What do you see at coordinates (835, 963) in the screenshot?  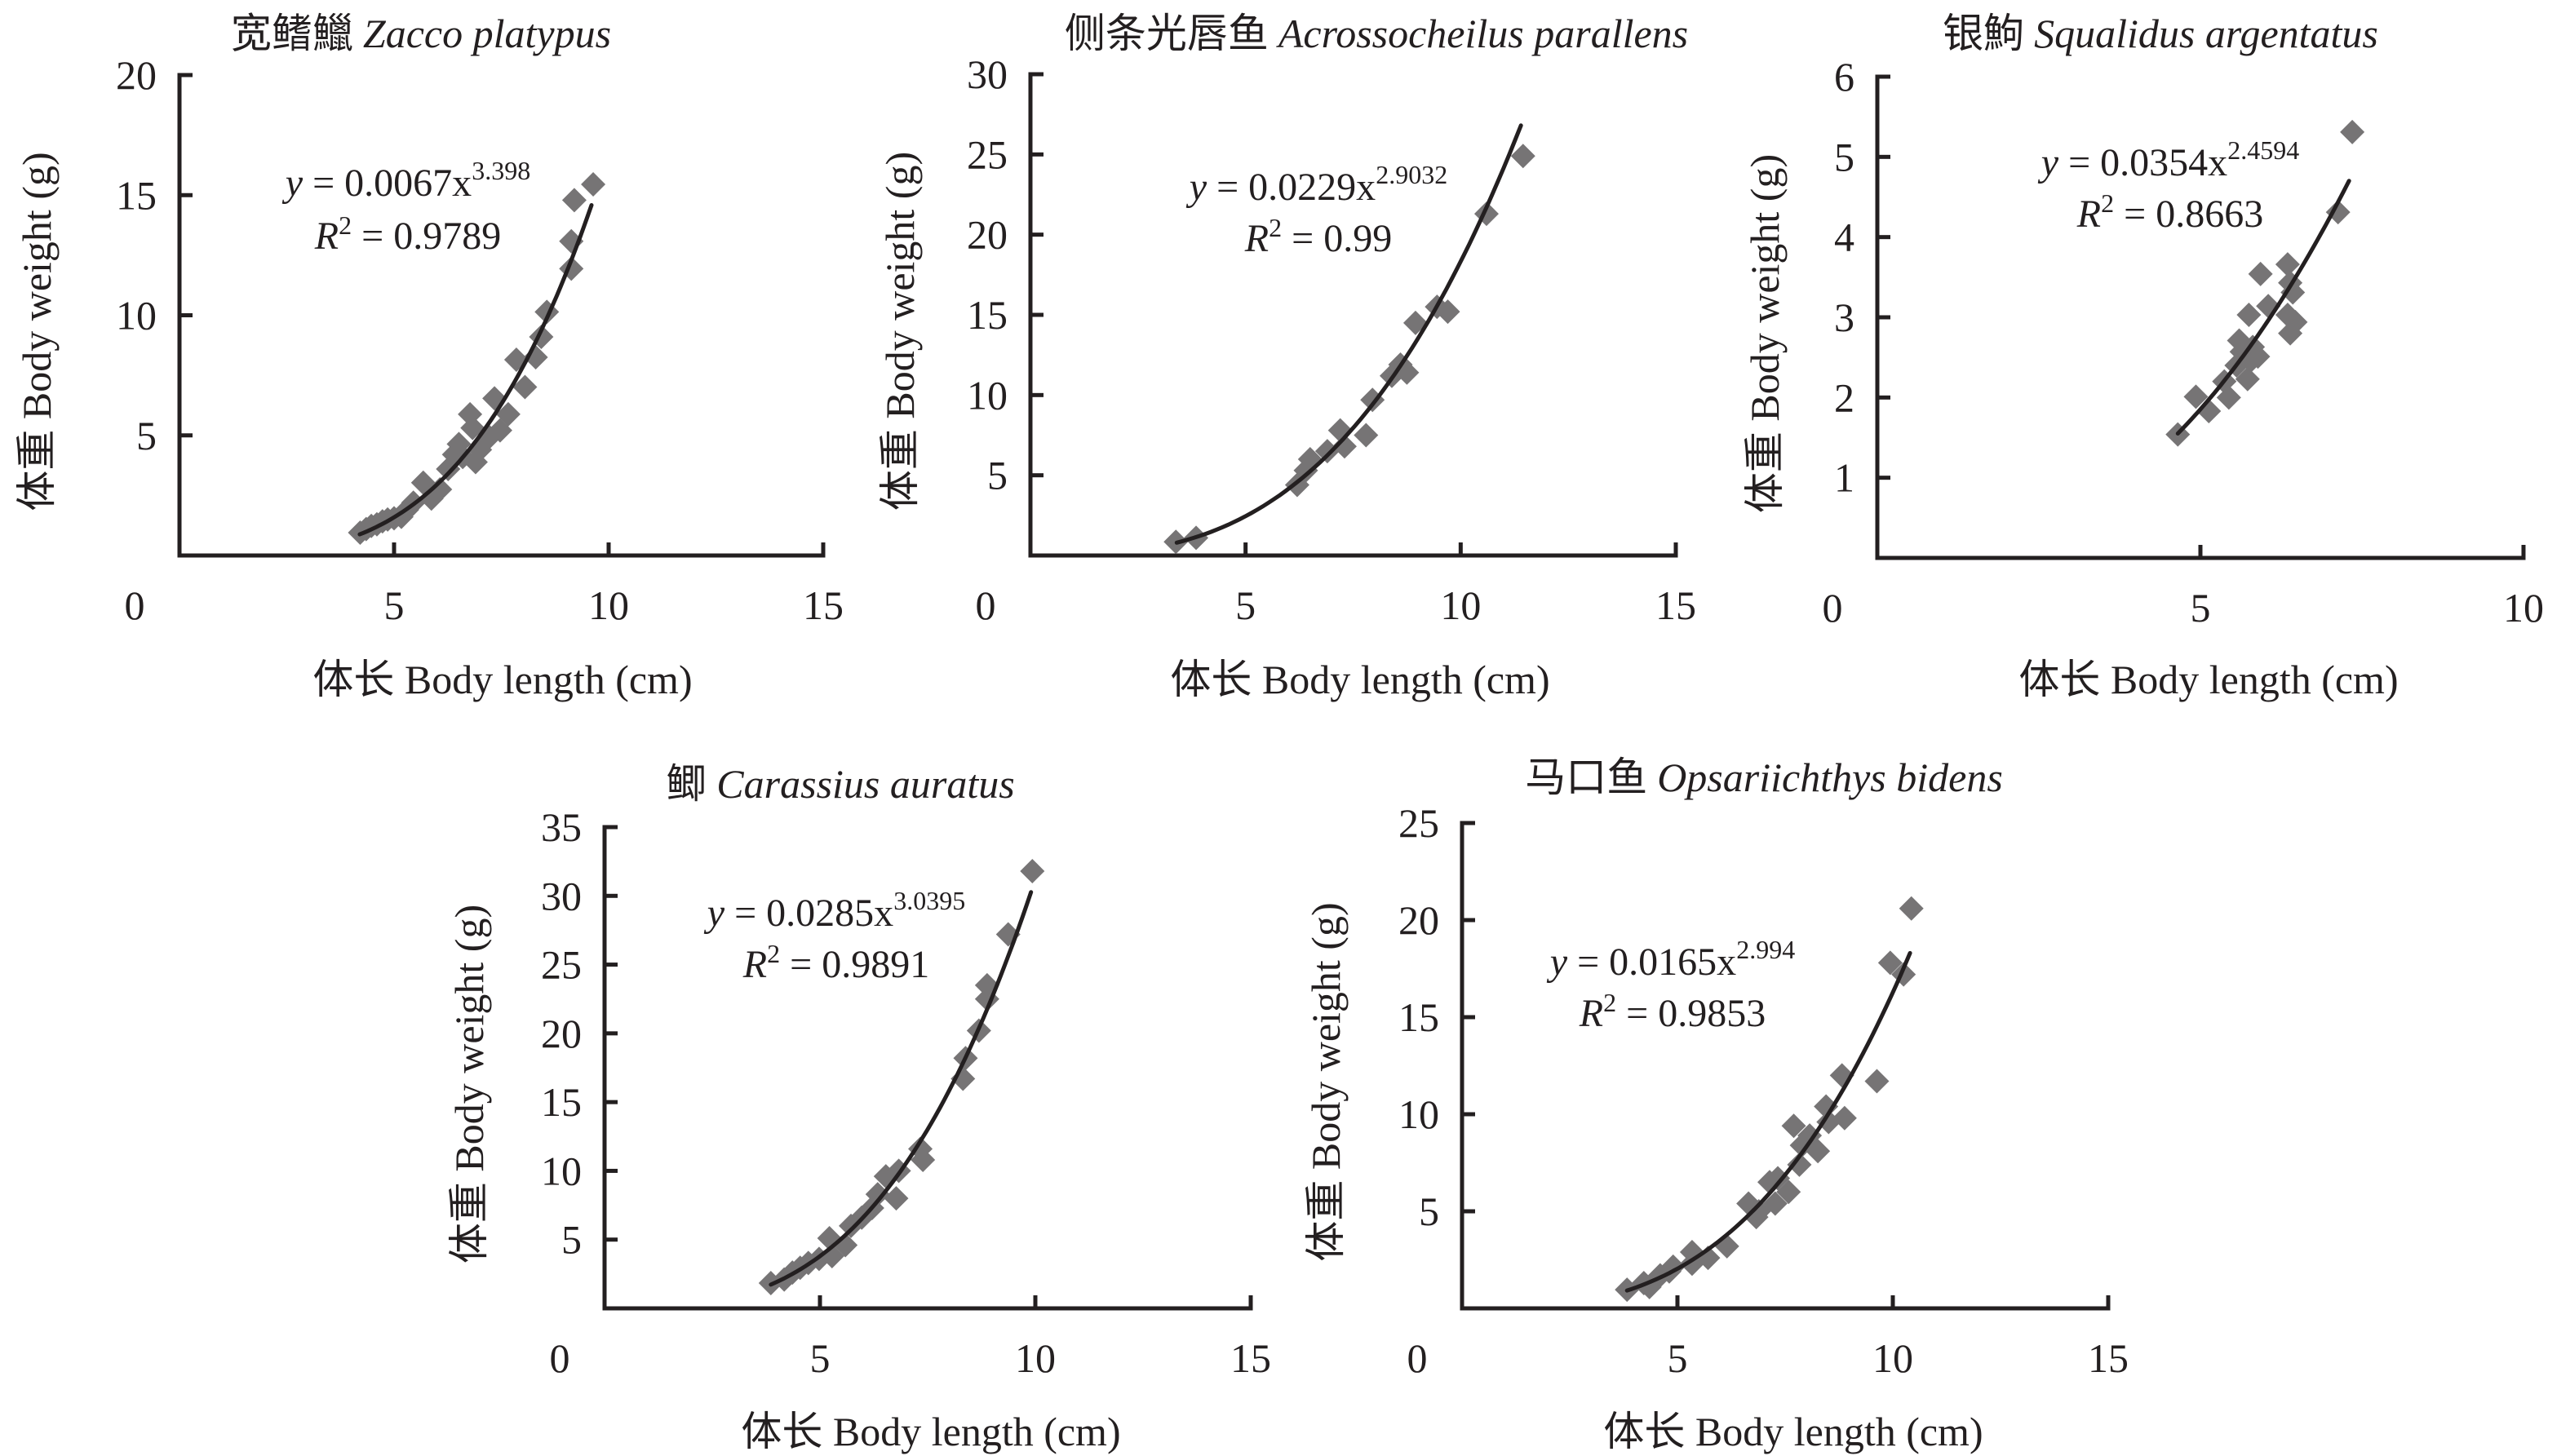 I see `r-squared: R2 = 0.9891` at bounding box center [835, 963].